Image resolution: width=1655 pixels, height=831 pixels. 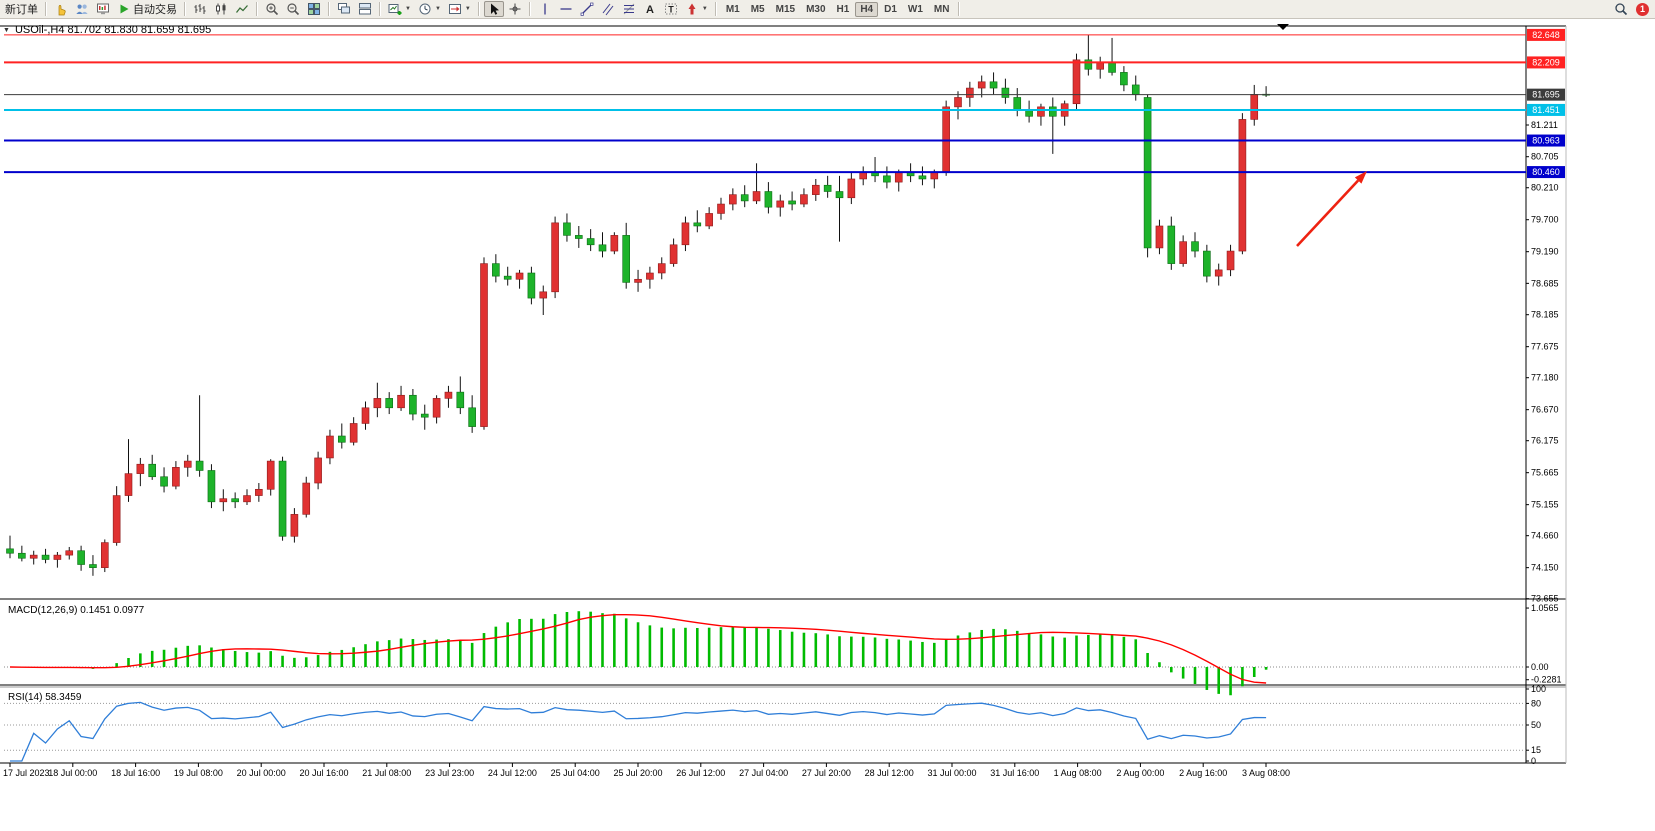 I want to click on price-axis-label: 79.700, so click(x=1545, y=220).